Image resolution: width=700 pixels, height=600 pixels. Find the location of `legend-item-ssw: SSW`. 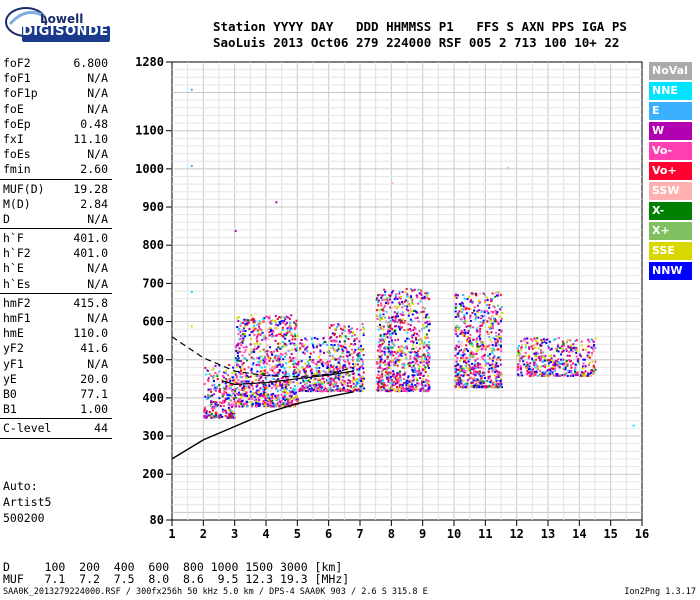

legend-item-ssw: SSW is located at coordinates (670, 191).